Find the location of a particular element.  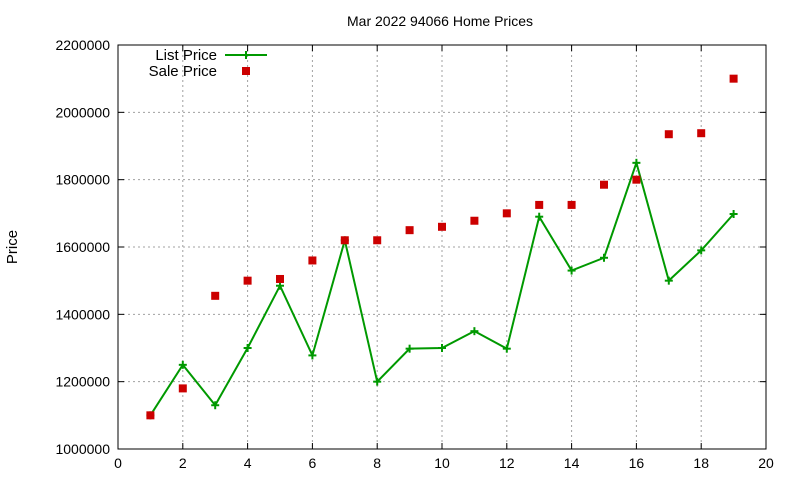

chart-title: Mar 2022 94066 Home Prices is located at coordinates (440, 21).